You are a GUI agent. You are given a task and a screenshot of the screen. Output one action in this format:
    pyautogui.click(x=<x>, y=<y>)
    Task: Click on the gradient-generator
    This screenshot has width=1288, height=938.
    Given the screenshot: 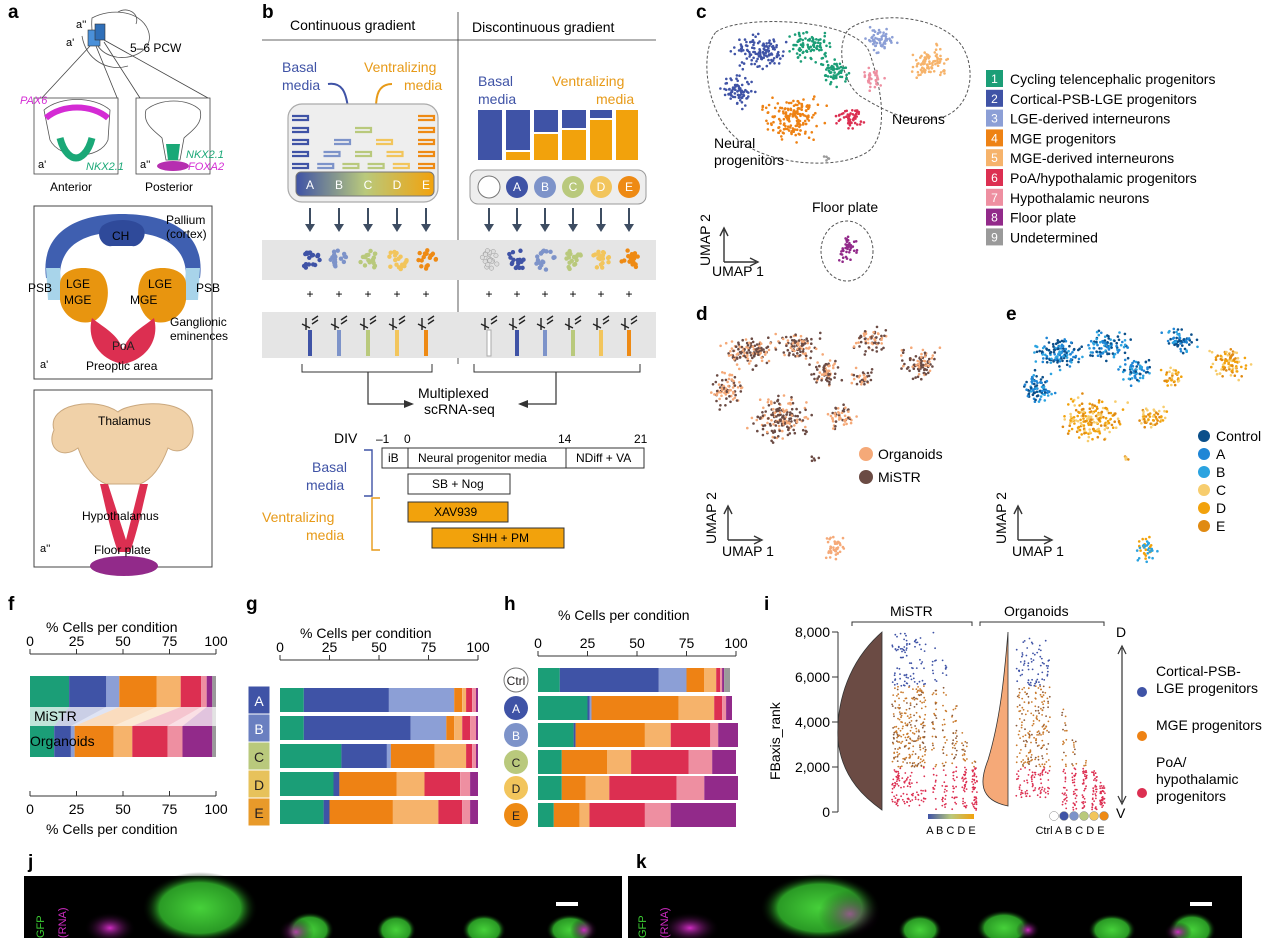 What is the action you would take?
    pyautogui.click(x=363, y=153)
    